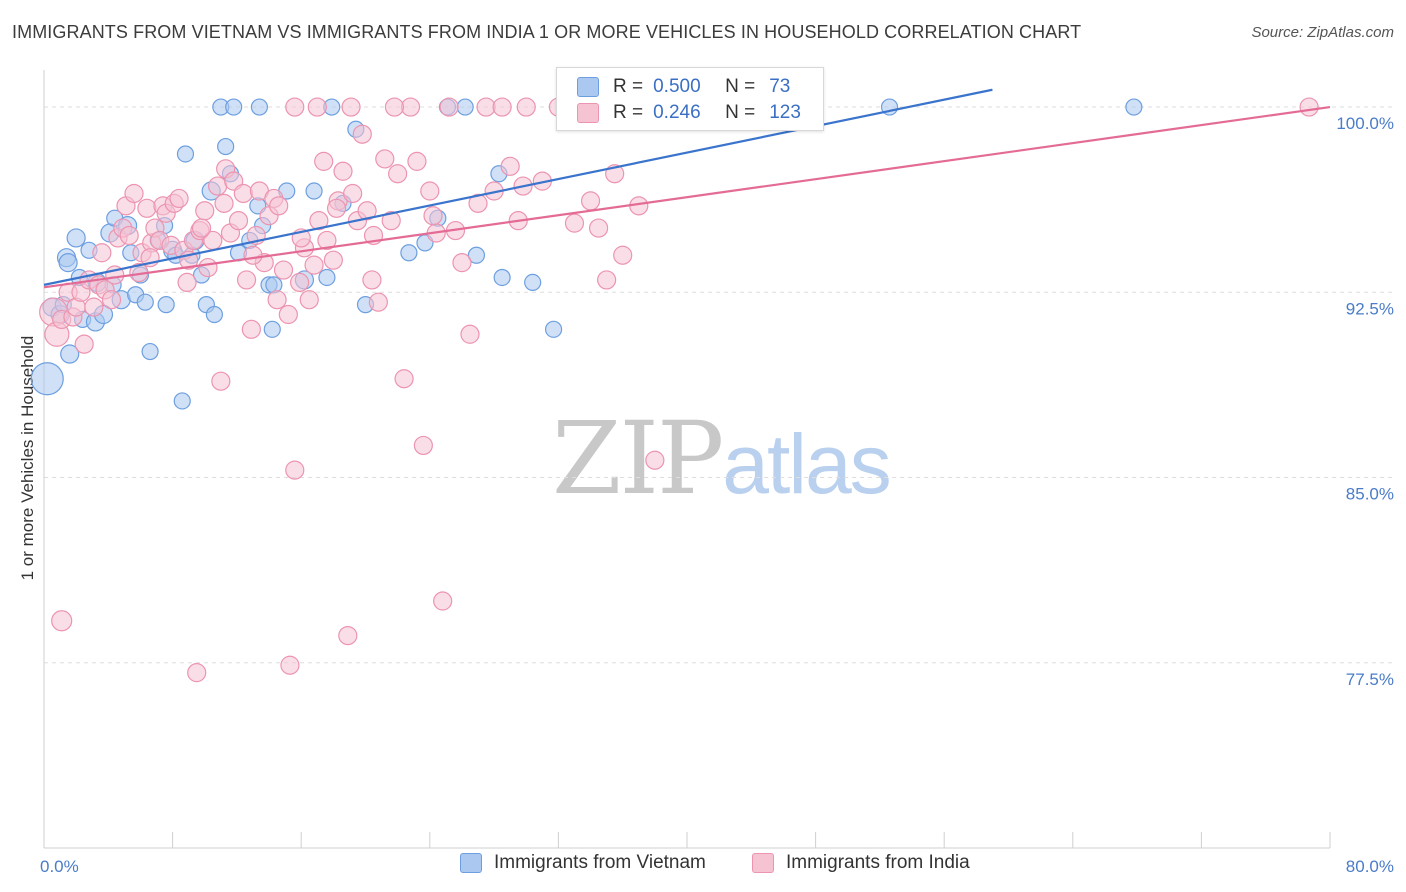 This screenshot has height=892, width=1406. Describe the element at coordinates (785, 112) in the screenshot. I see `legend-n-value-india: 123` at that location.